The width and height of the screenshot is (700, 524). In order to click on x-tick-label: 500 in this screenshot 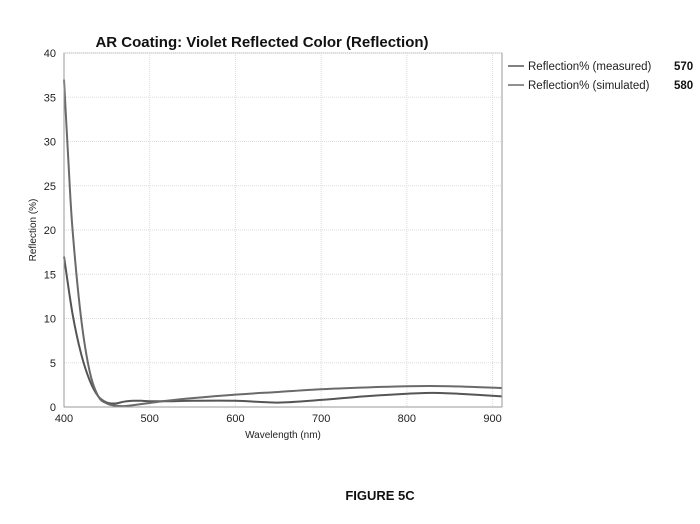, I will do `click(150, 419)`.